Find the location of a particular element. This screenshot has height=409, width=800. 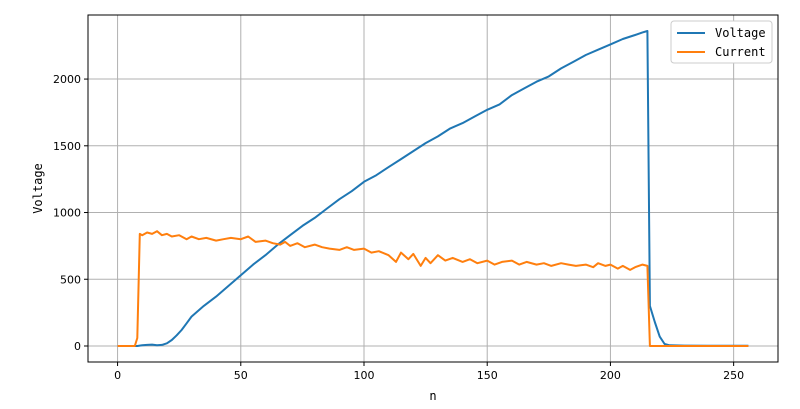

legend: Voltage Current is located at coordinates (721, 42).